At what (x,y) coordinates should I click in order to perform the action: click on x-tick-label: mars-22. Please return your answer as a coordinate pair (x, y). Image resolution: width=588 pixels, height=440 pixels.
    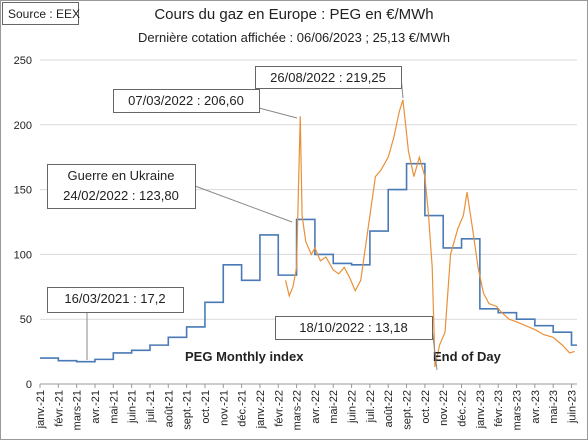
    Looking at the image, I should click on (298, 410).